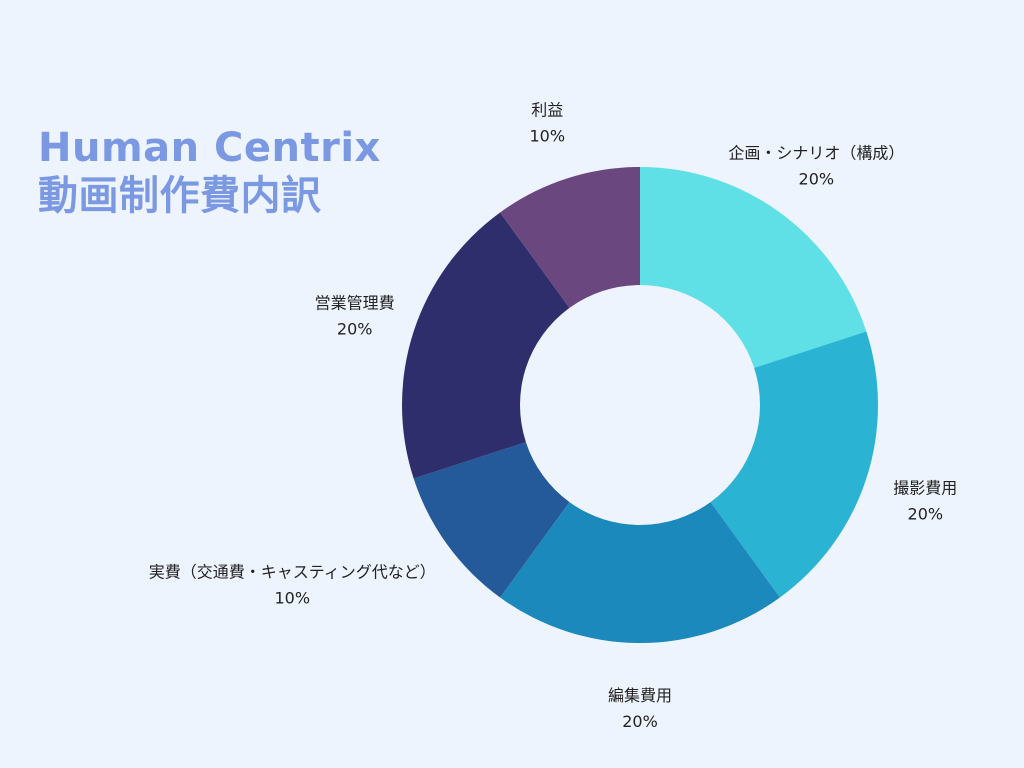  I want to click on chart-title-line-1: Human Centrix, so click(209, 148).